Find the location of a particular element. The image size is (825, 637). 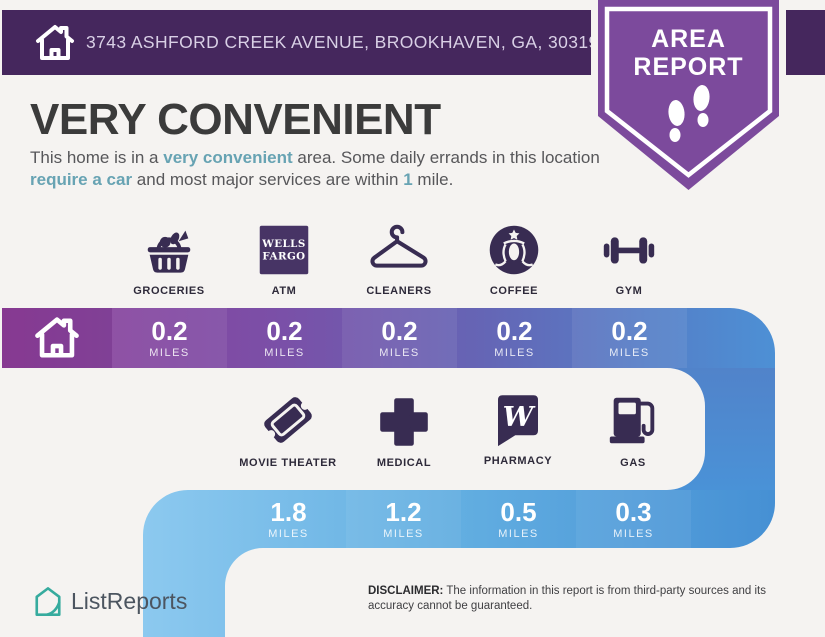

disclaimer-label: DISCLAIMER: is located at coordinates (406, 591).